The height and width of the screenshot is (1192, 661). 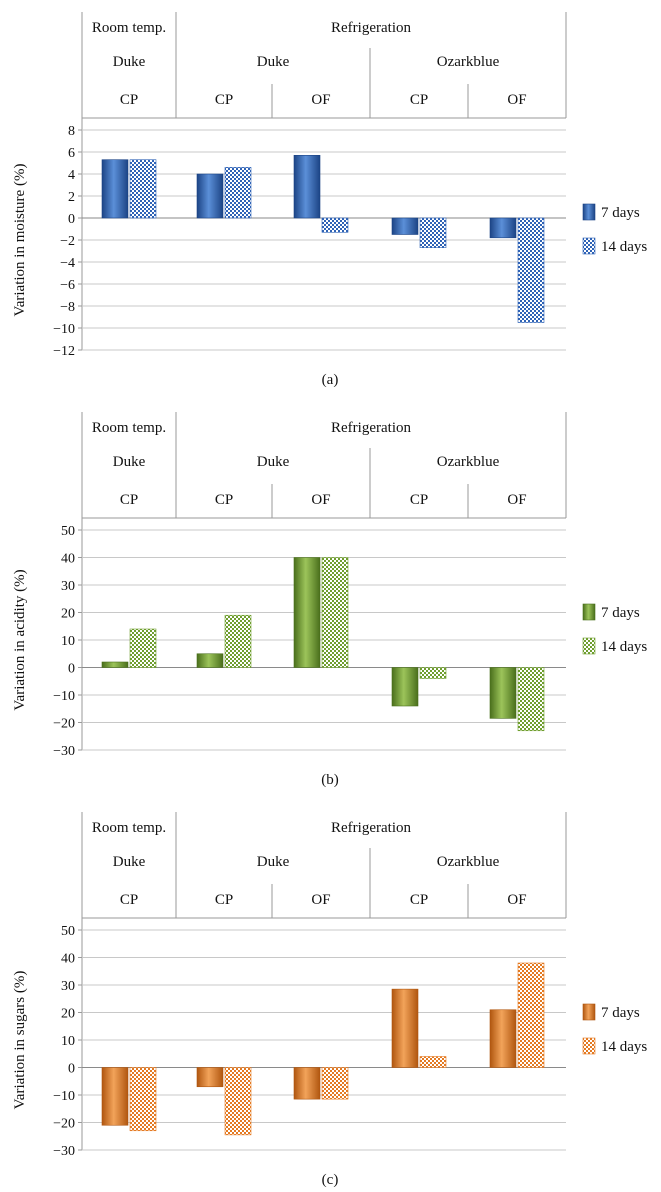 What do you see at coordinates (71, 197) in the screenshot?
I see `y-tick-label: 2` at bounding box center [71, 197].